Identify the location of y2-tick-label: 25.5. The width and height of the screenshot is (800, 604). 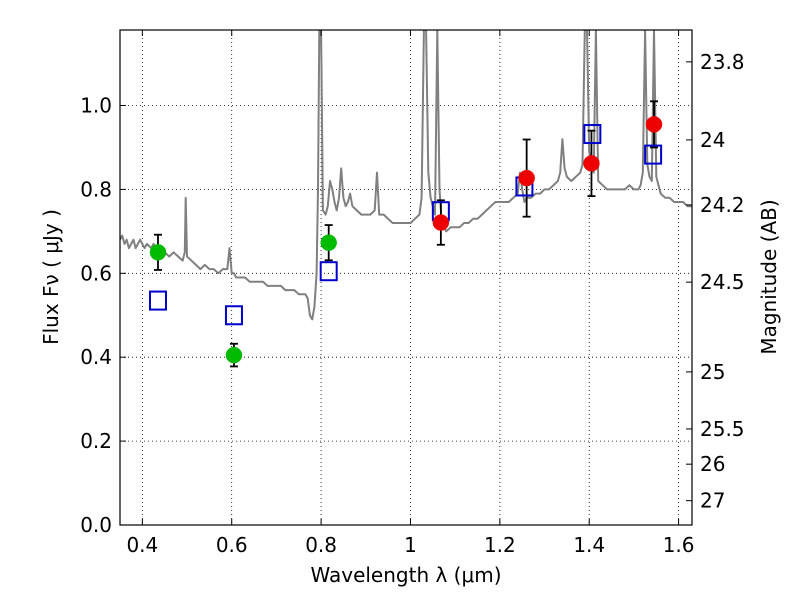
(722, 429).